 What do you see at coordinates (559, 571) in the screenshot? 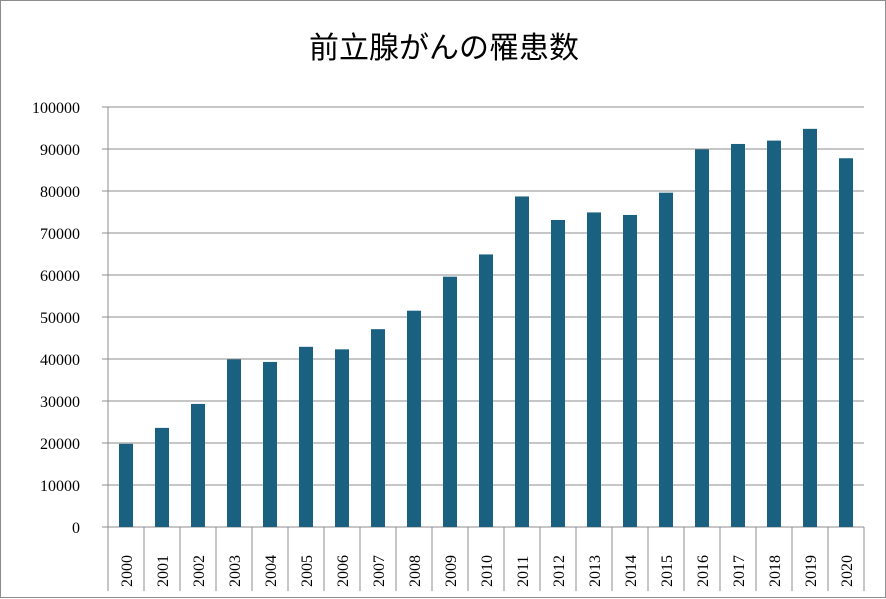
I see `x-tick-label: 2012` at bounding box center [559, 571].